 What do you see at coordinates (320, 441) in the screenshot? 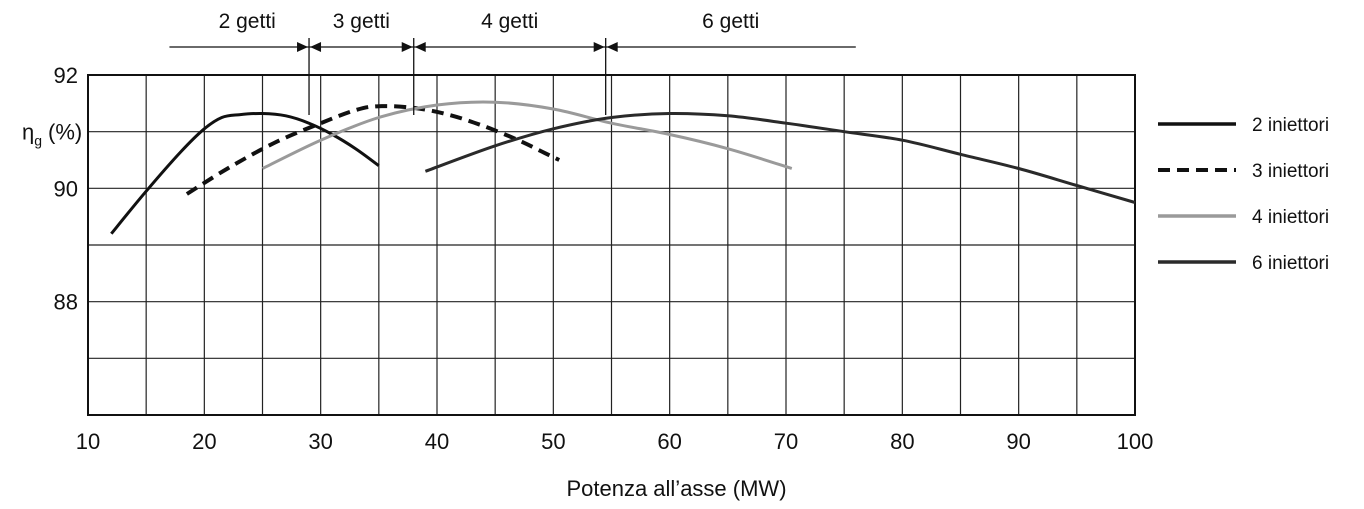
I see `x-tick-label: 30` at bounding box center [320, 441].